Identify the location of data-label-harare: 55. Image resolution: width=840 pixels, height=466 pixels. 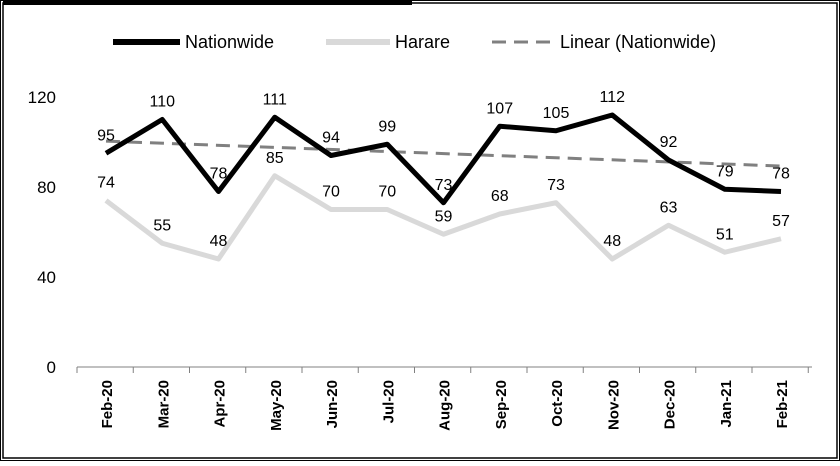
(162, 225).